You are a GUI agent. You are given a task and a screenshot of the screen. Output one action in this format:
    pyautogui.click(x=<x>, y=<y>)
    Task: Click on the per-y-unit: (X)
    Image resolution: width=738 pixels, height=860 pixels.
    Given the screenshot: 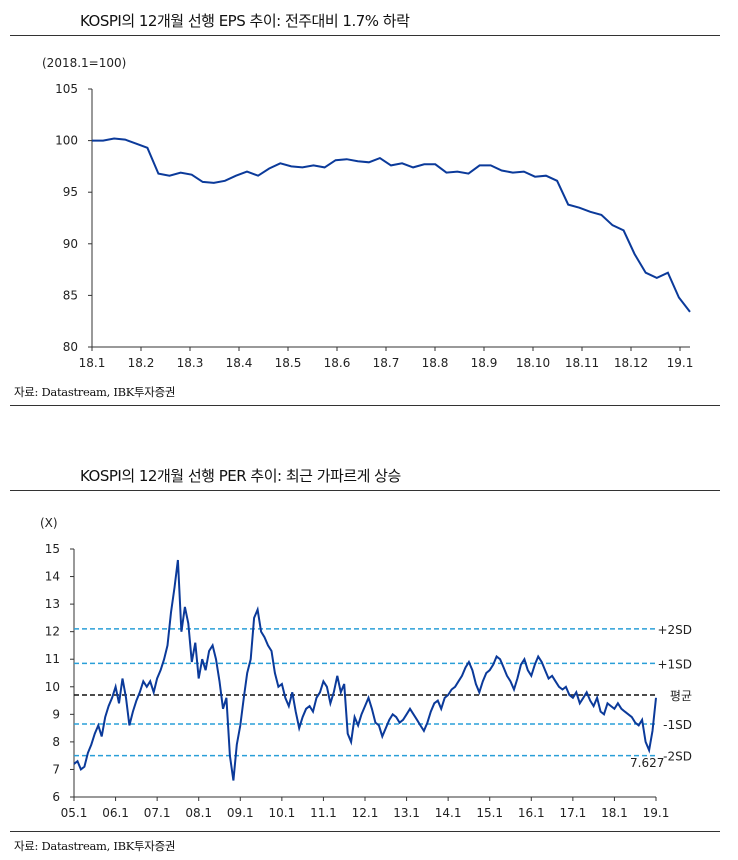 What is the action you would take?
    pyautogui.click(x=49, y=523)
    